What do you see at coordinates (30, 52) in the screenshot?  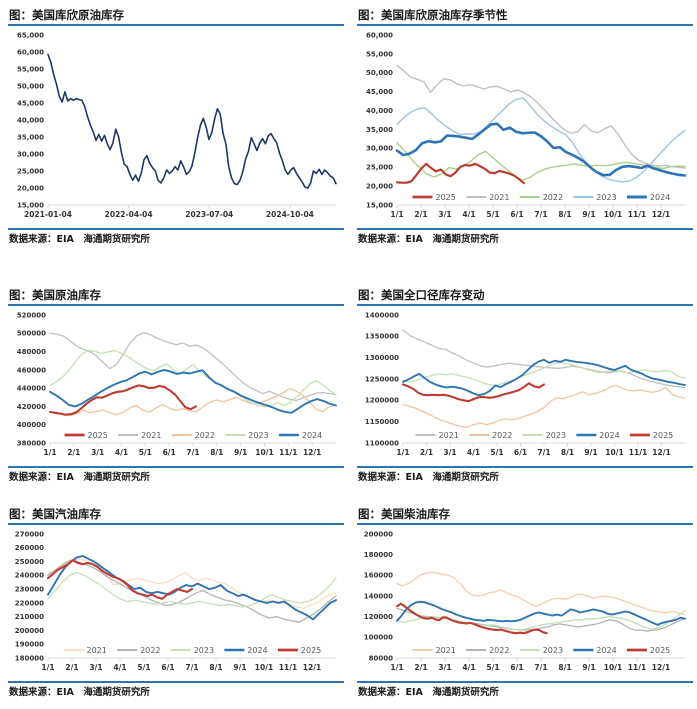 I see `svg-text: 60,000` at bounding box center [30, 52].